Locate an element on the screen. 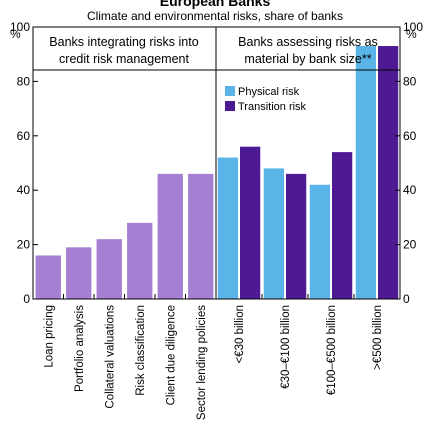 This screenshot has width=430, height=437. x-tick-label-p1-4: Client due diligence is located at coordinates (171, 355).